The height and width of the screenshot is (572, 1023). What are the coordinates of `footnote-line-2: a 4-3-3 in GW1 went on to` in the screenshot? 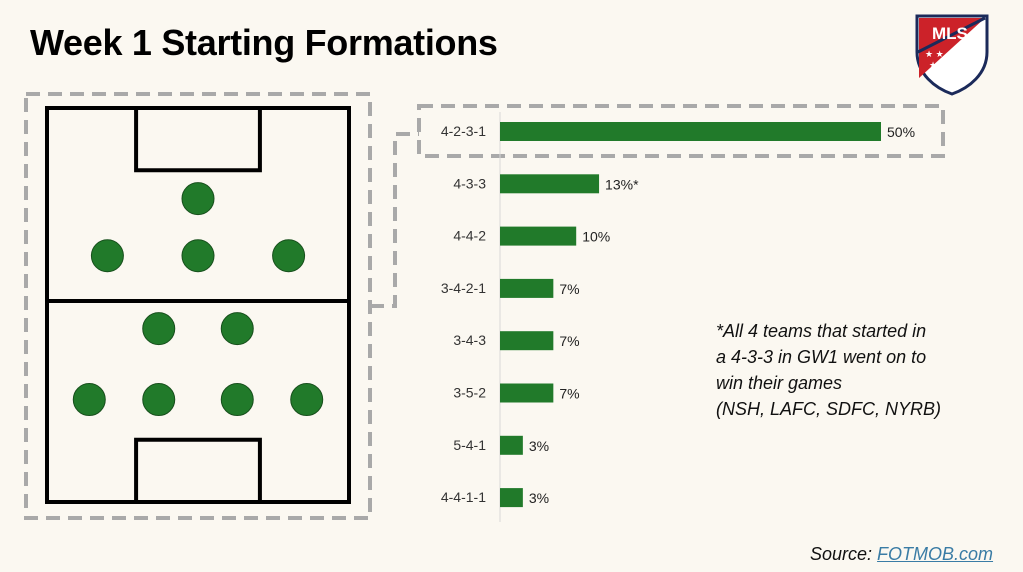 It's located at (821, 357).